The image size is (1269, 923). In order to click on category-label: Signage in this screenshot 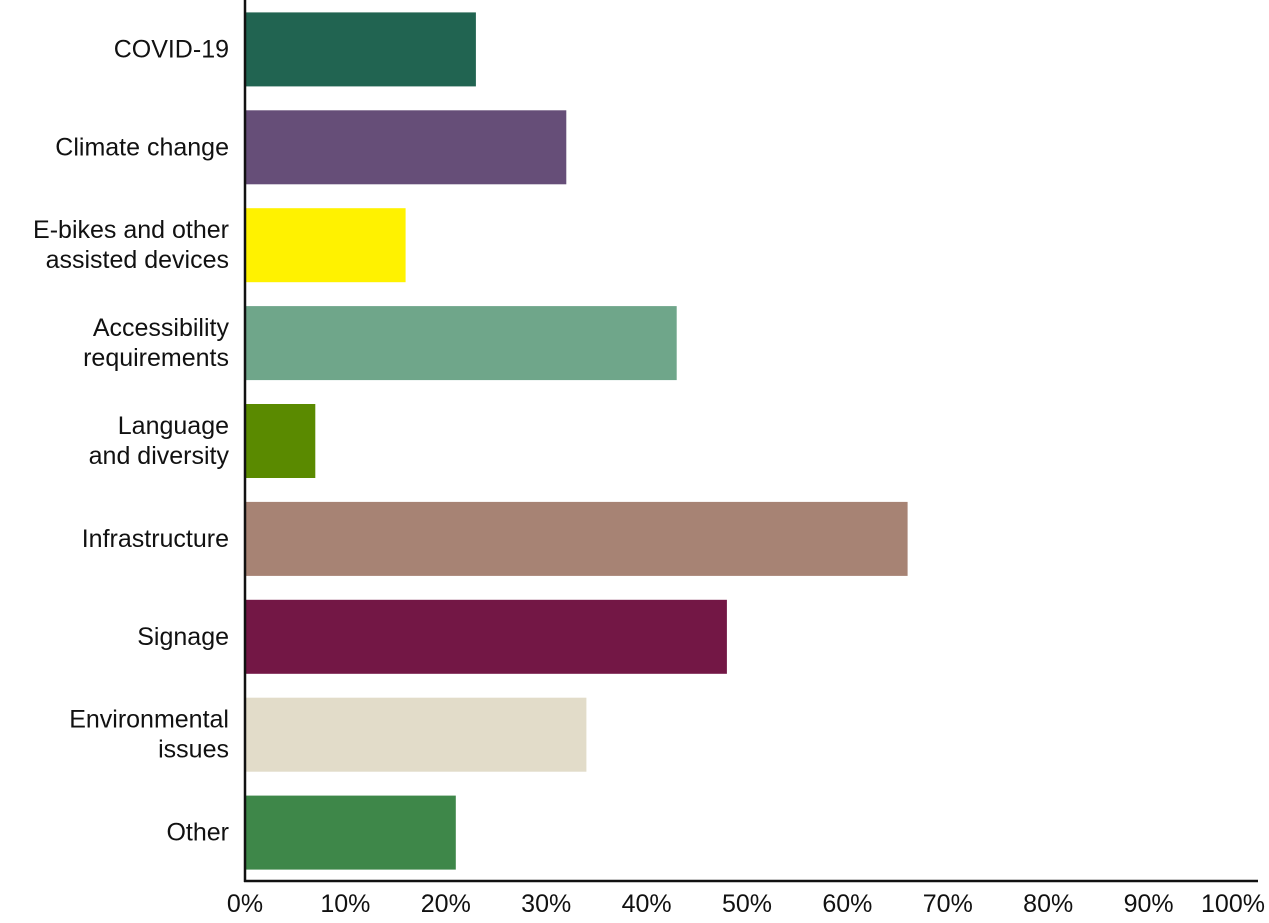, I will do `click(183, 637)`.